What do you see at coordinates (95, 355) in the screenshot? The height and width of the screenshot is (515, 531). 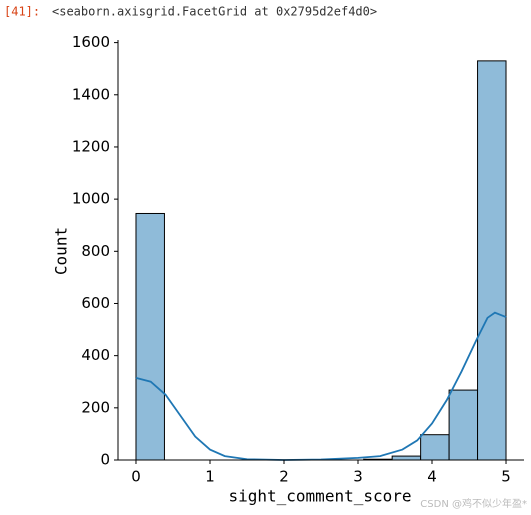 I see `y-tick-label: 400` at bounding box center [95, 355].